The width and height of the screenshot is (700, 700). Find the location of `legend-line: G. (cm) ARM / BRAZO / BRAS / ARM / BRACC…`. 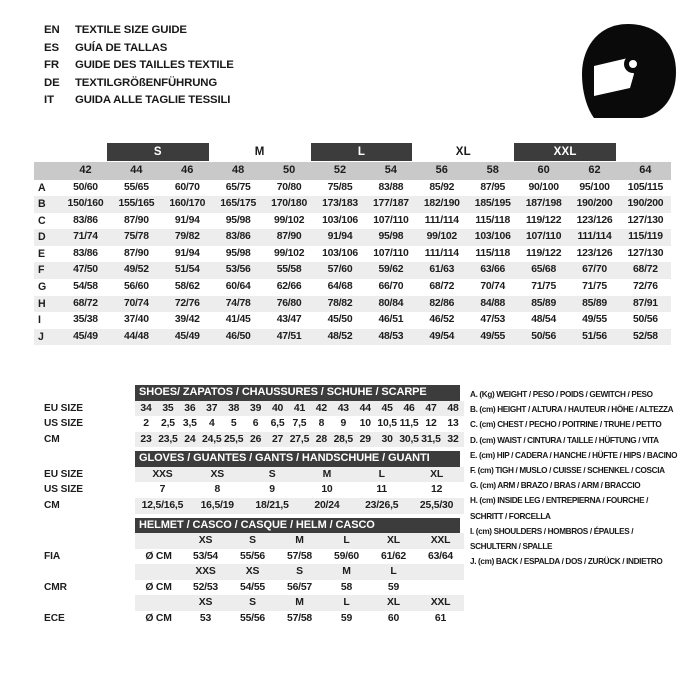

legend-line: G. (cm) ARM / BRAZO / BRAS / ARM / BRACC… is located at coordinates (555, 486).